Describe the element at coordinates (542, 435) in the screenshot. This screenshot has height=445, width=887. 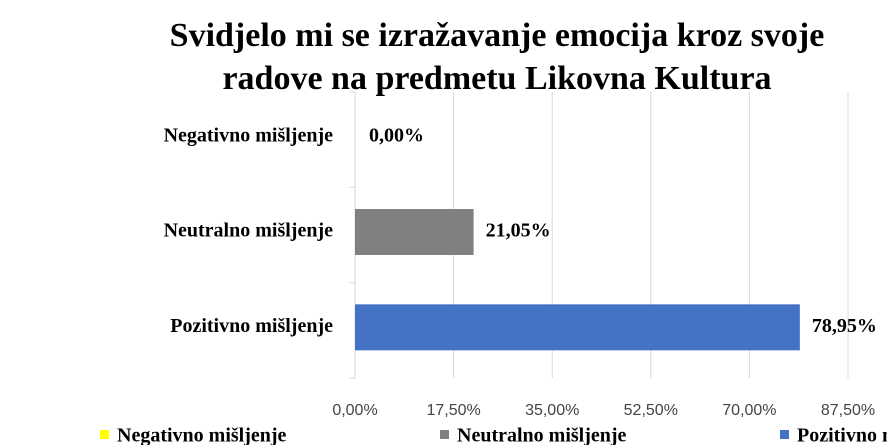
I see `legend-label: Neutralno mišljenje` at that location.